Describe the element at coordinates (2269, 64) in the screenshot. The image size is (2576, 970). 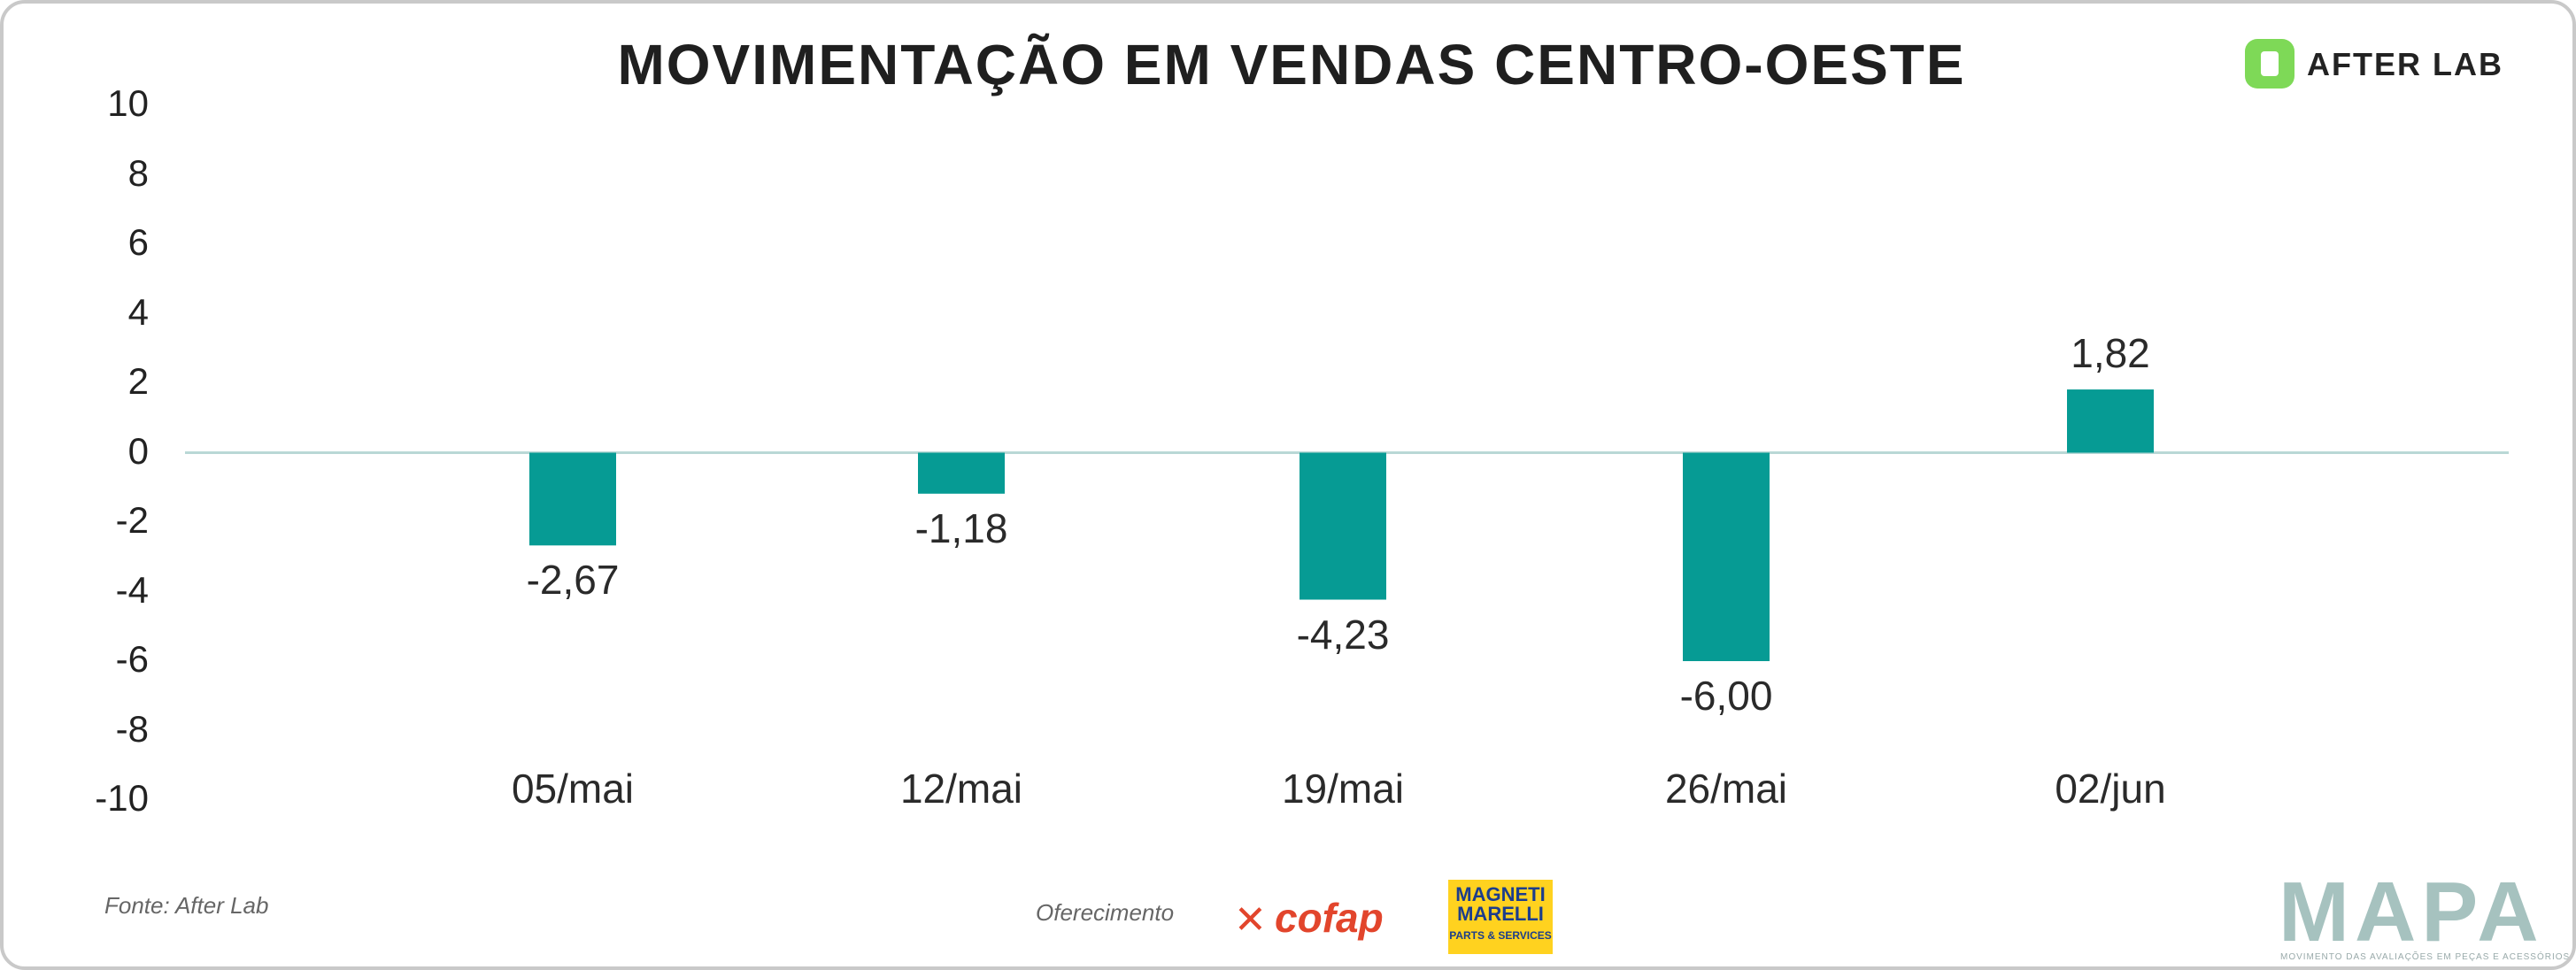
I see `afterlab-logo-icon` at that location.